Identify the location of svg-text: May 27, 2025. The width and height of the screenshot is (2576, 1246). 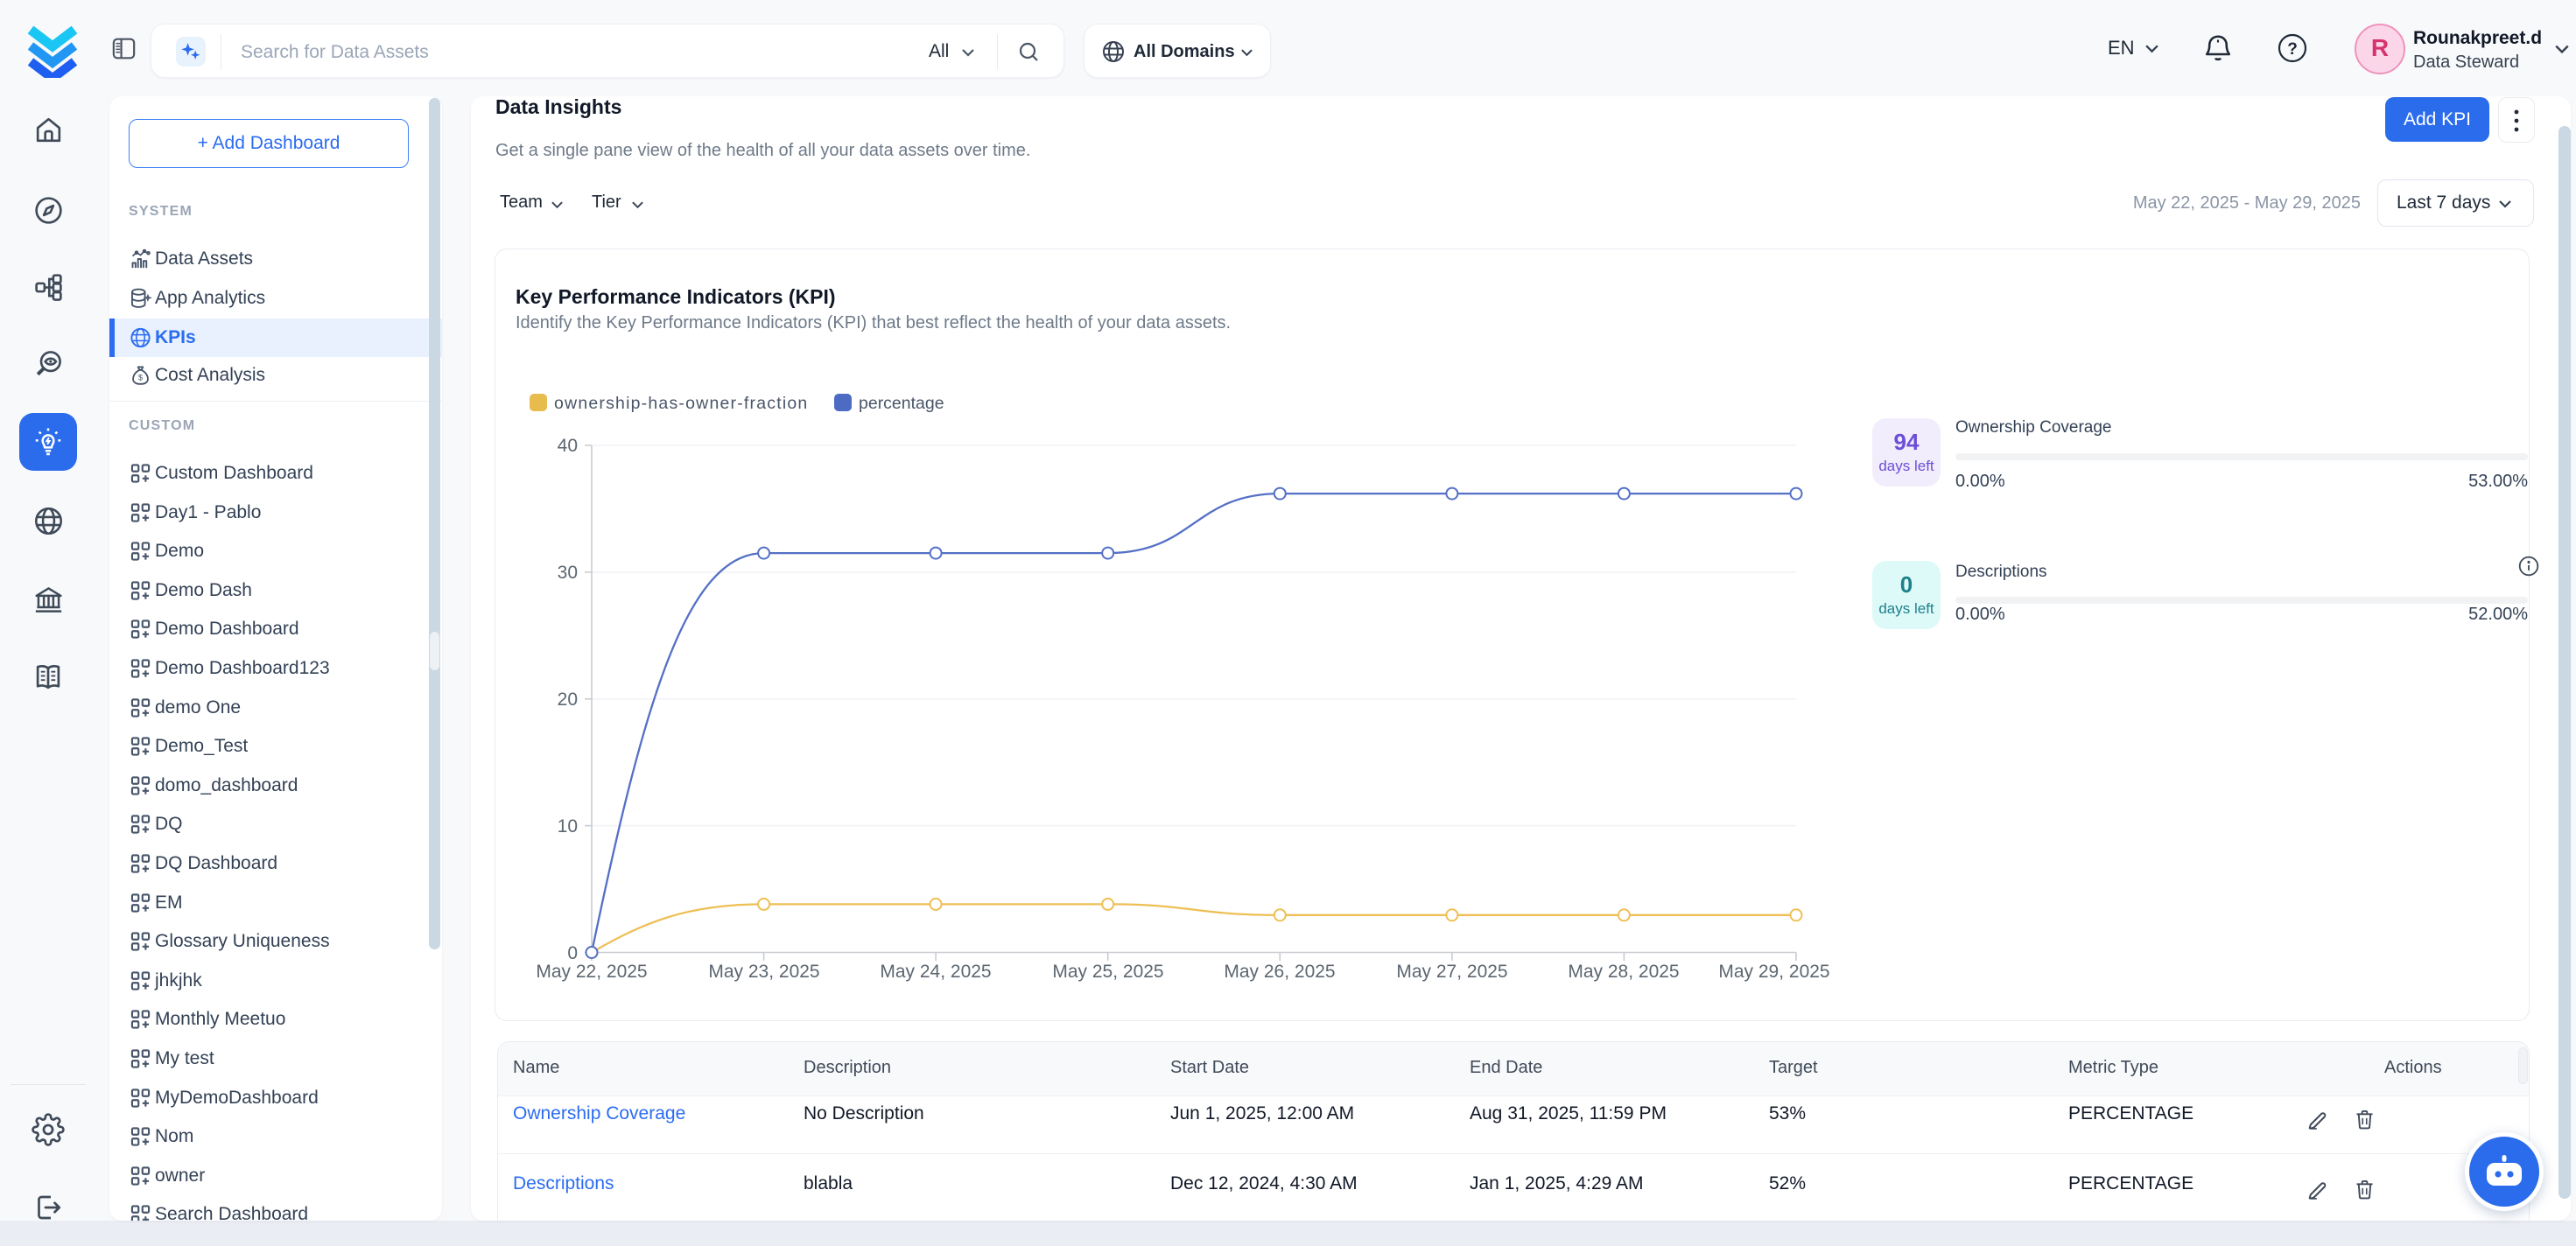
(1452, 972).